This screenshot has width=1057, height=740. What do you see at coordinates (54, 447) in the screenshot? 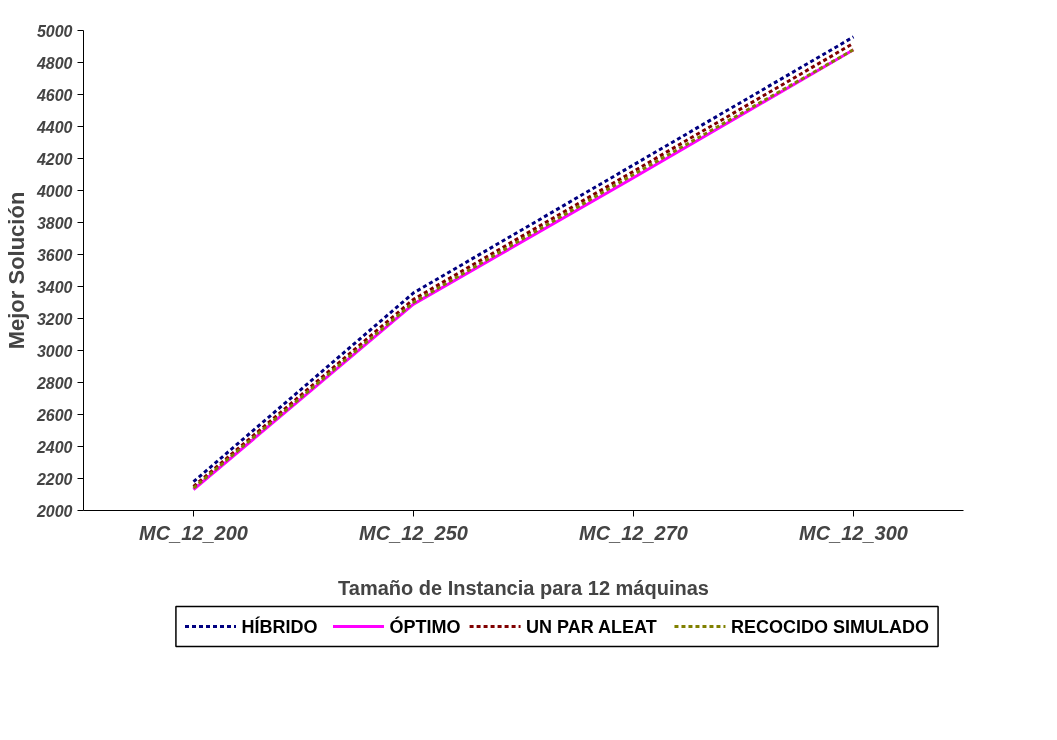
I see `y-tick-label: 2400` at bounding box center [54, 447].